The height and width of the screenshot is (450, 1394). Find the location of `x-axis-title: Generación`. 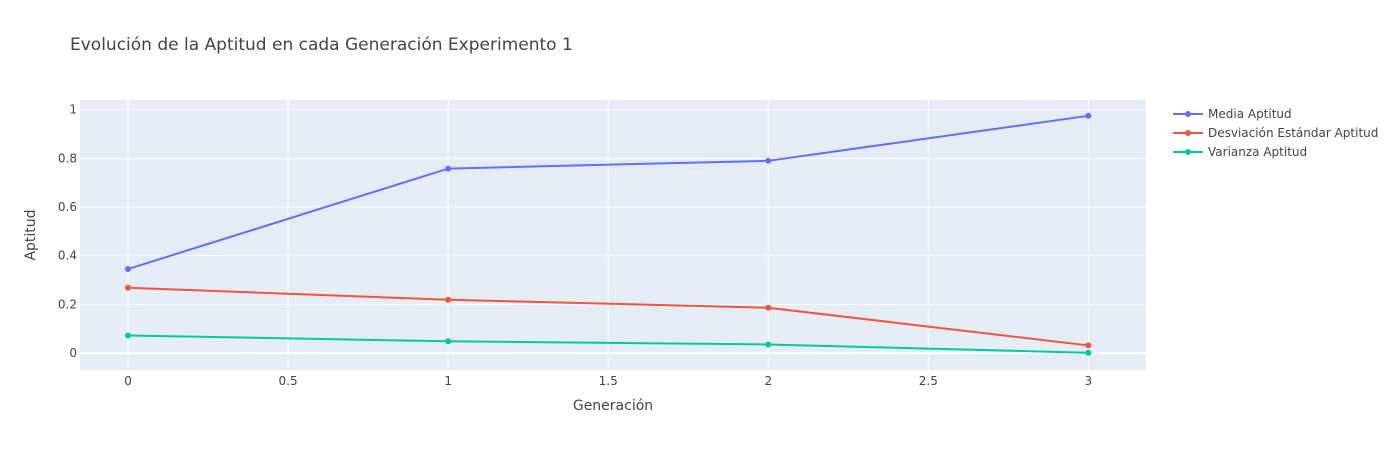

x-axis-title: Generación is located at coordinates (613, 406).